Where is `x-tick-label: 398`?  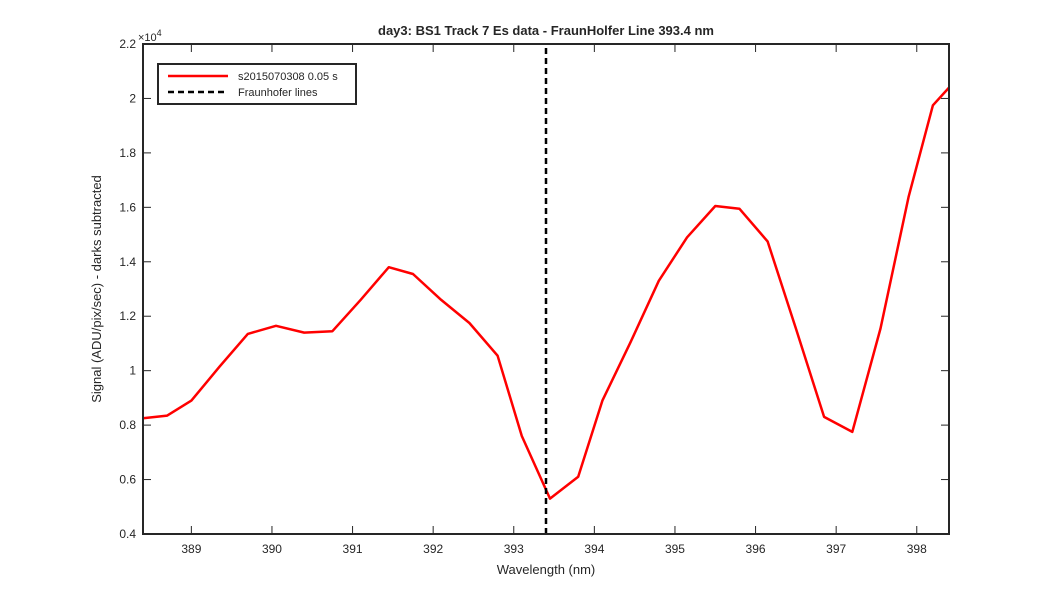
x-tick-label: 398 is located at coordinates (917, 549).